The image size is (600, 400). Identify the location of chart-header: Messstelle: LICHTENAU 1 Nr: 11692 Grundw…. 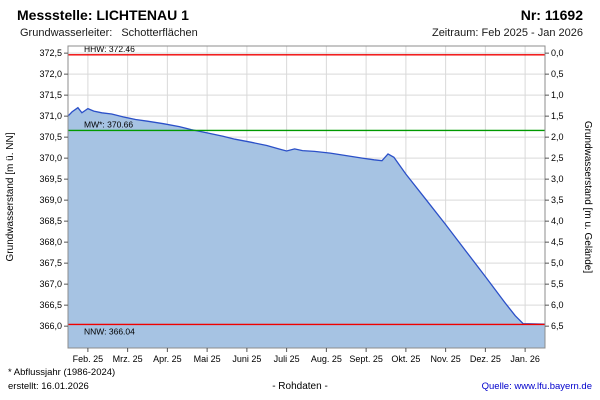
(300, 19).